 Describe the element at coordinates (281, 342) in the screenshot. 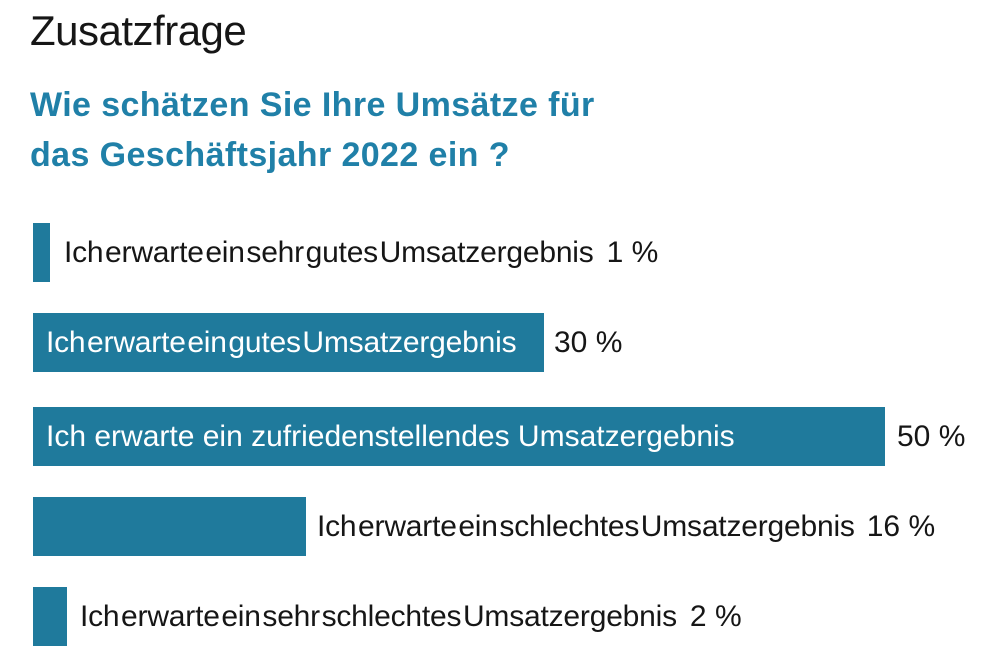

I see `bar-label-good: Ich erwarte ein gutes Umsatzergebnis` at that location.